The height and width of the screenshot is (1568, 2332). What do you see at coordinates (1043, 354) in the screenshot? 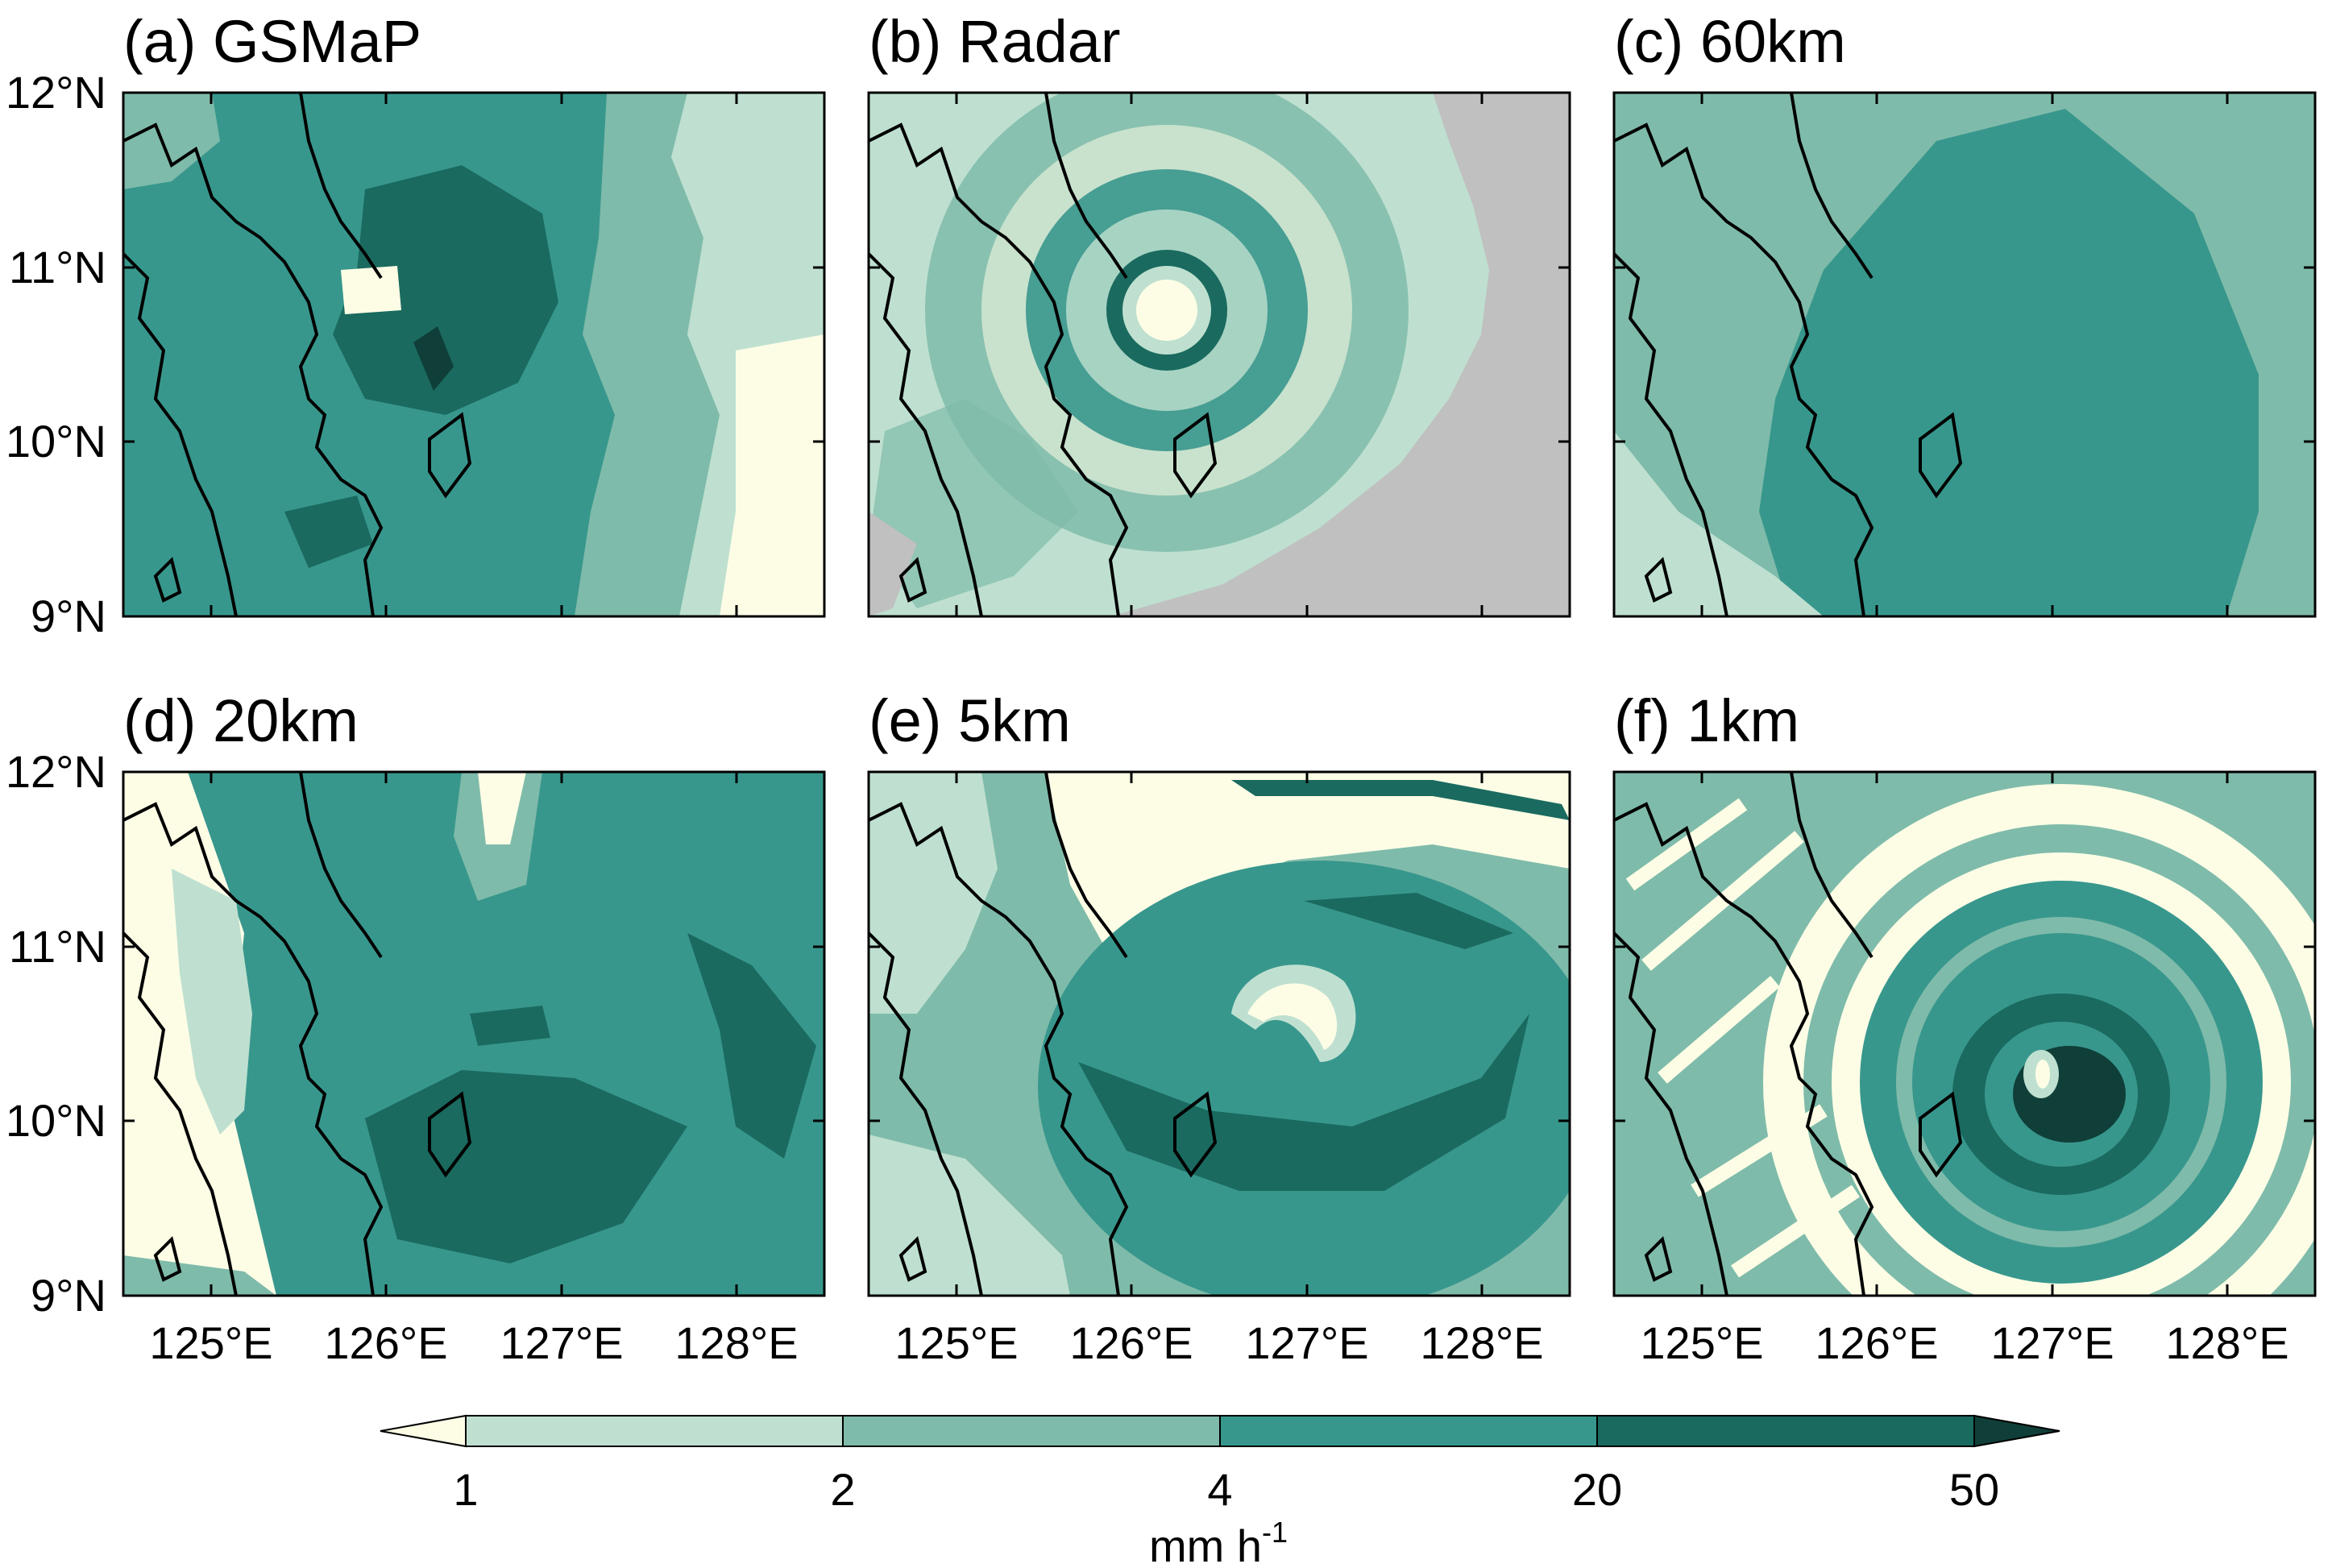
I see `panel-b-coastline` at bounding box center [1043, 354].